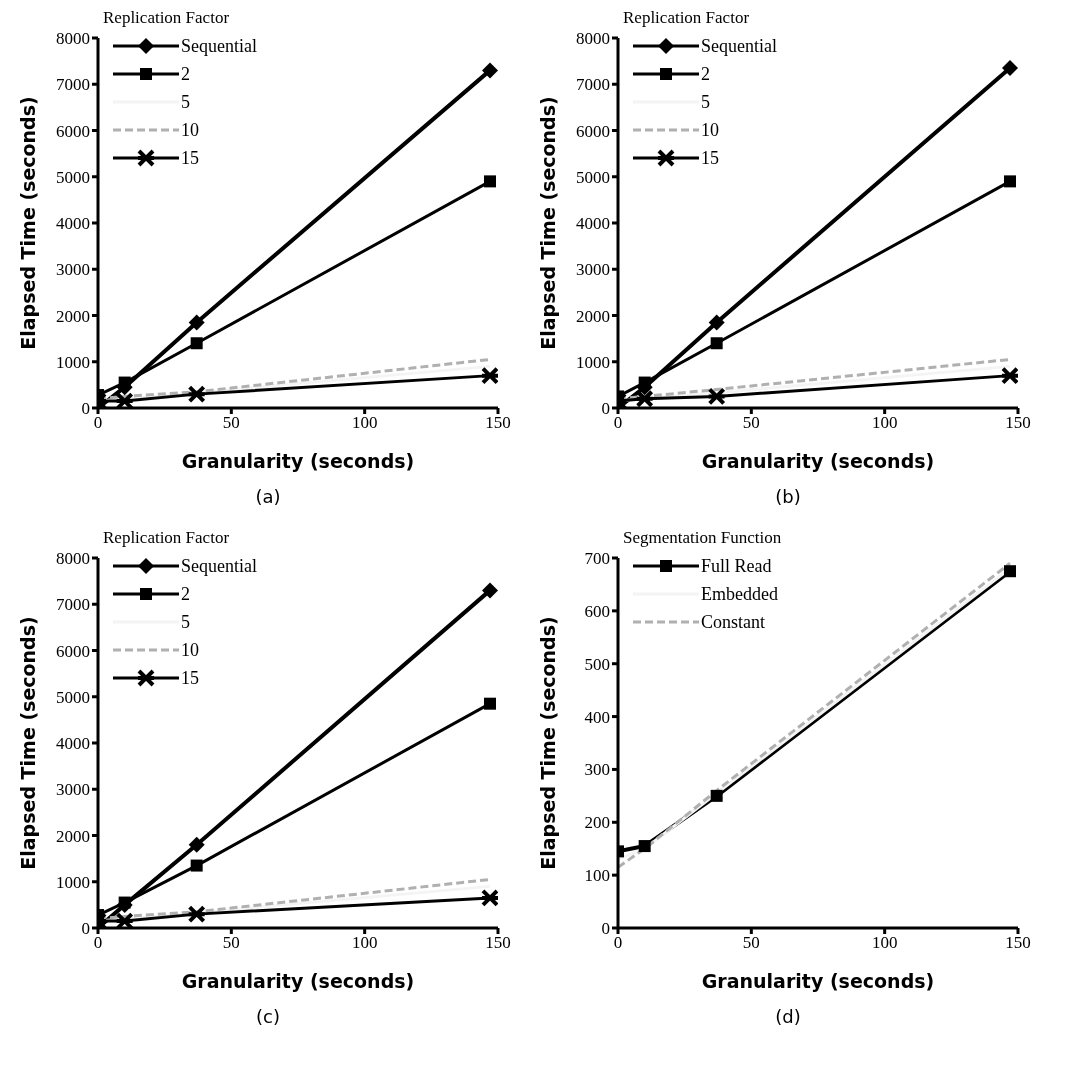 The image size is (1075, 1084). I want to click on text: (b), so click(788, 496).